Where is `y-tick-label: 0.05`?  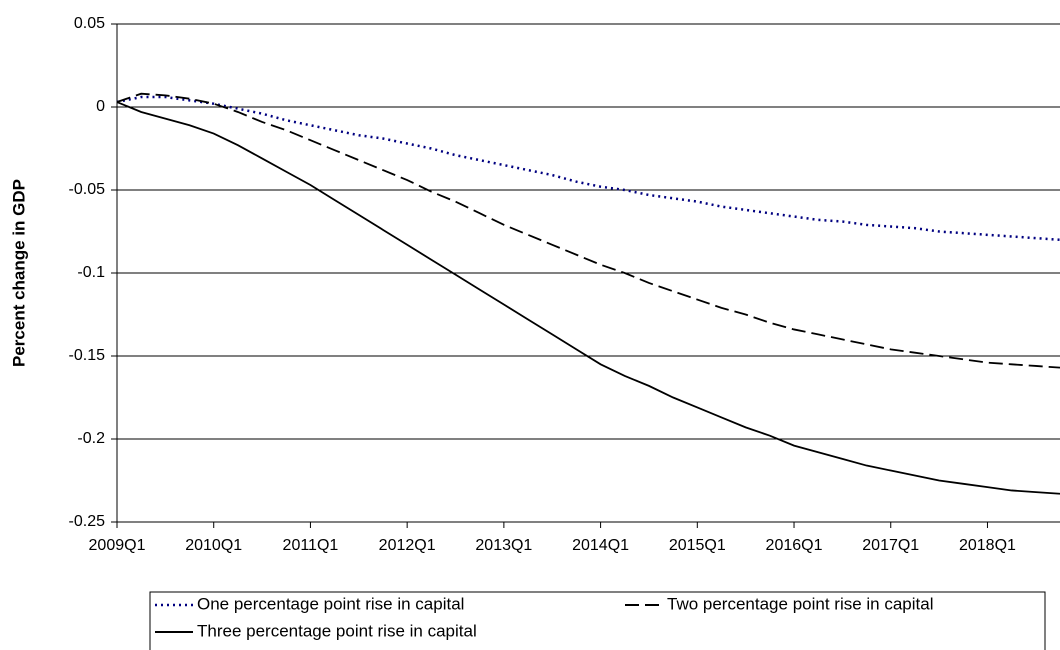
y-tick-label: 0.05 is located at coordinates (89, 23).